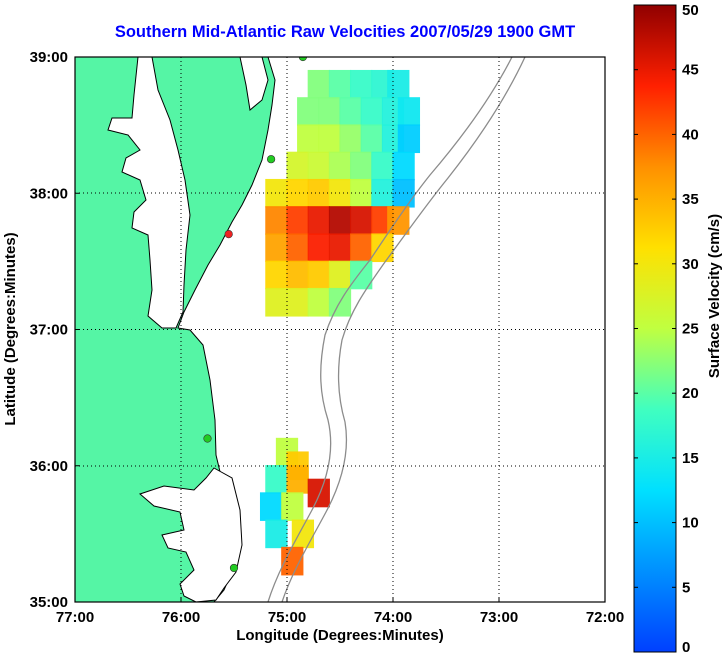  I want to click on y-tick-label: 36:00, so click(49, 466).